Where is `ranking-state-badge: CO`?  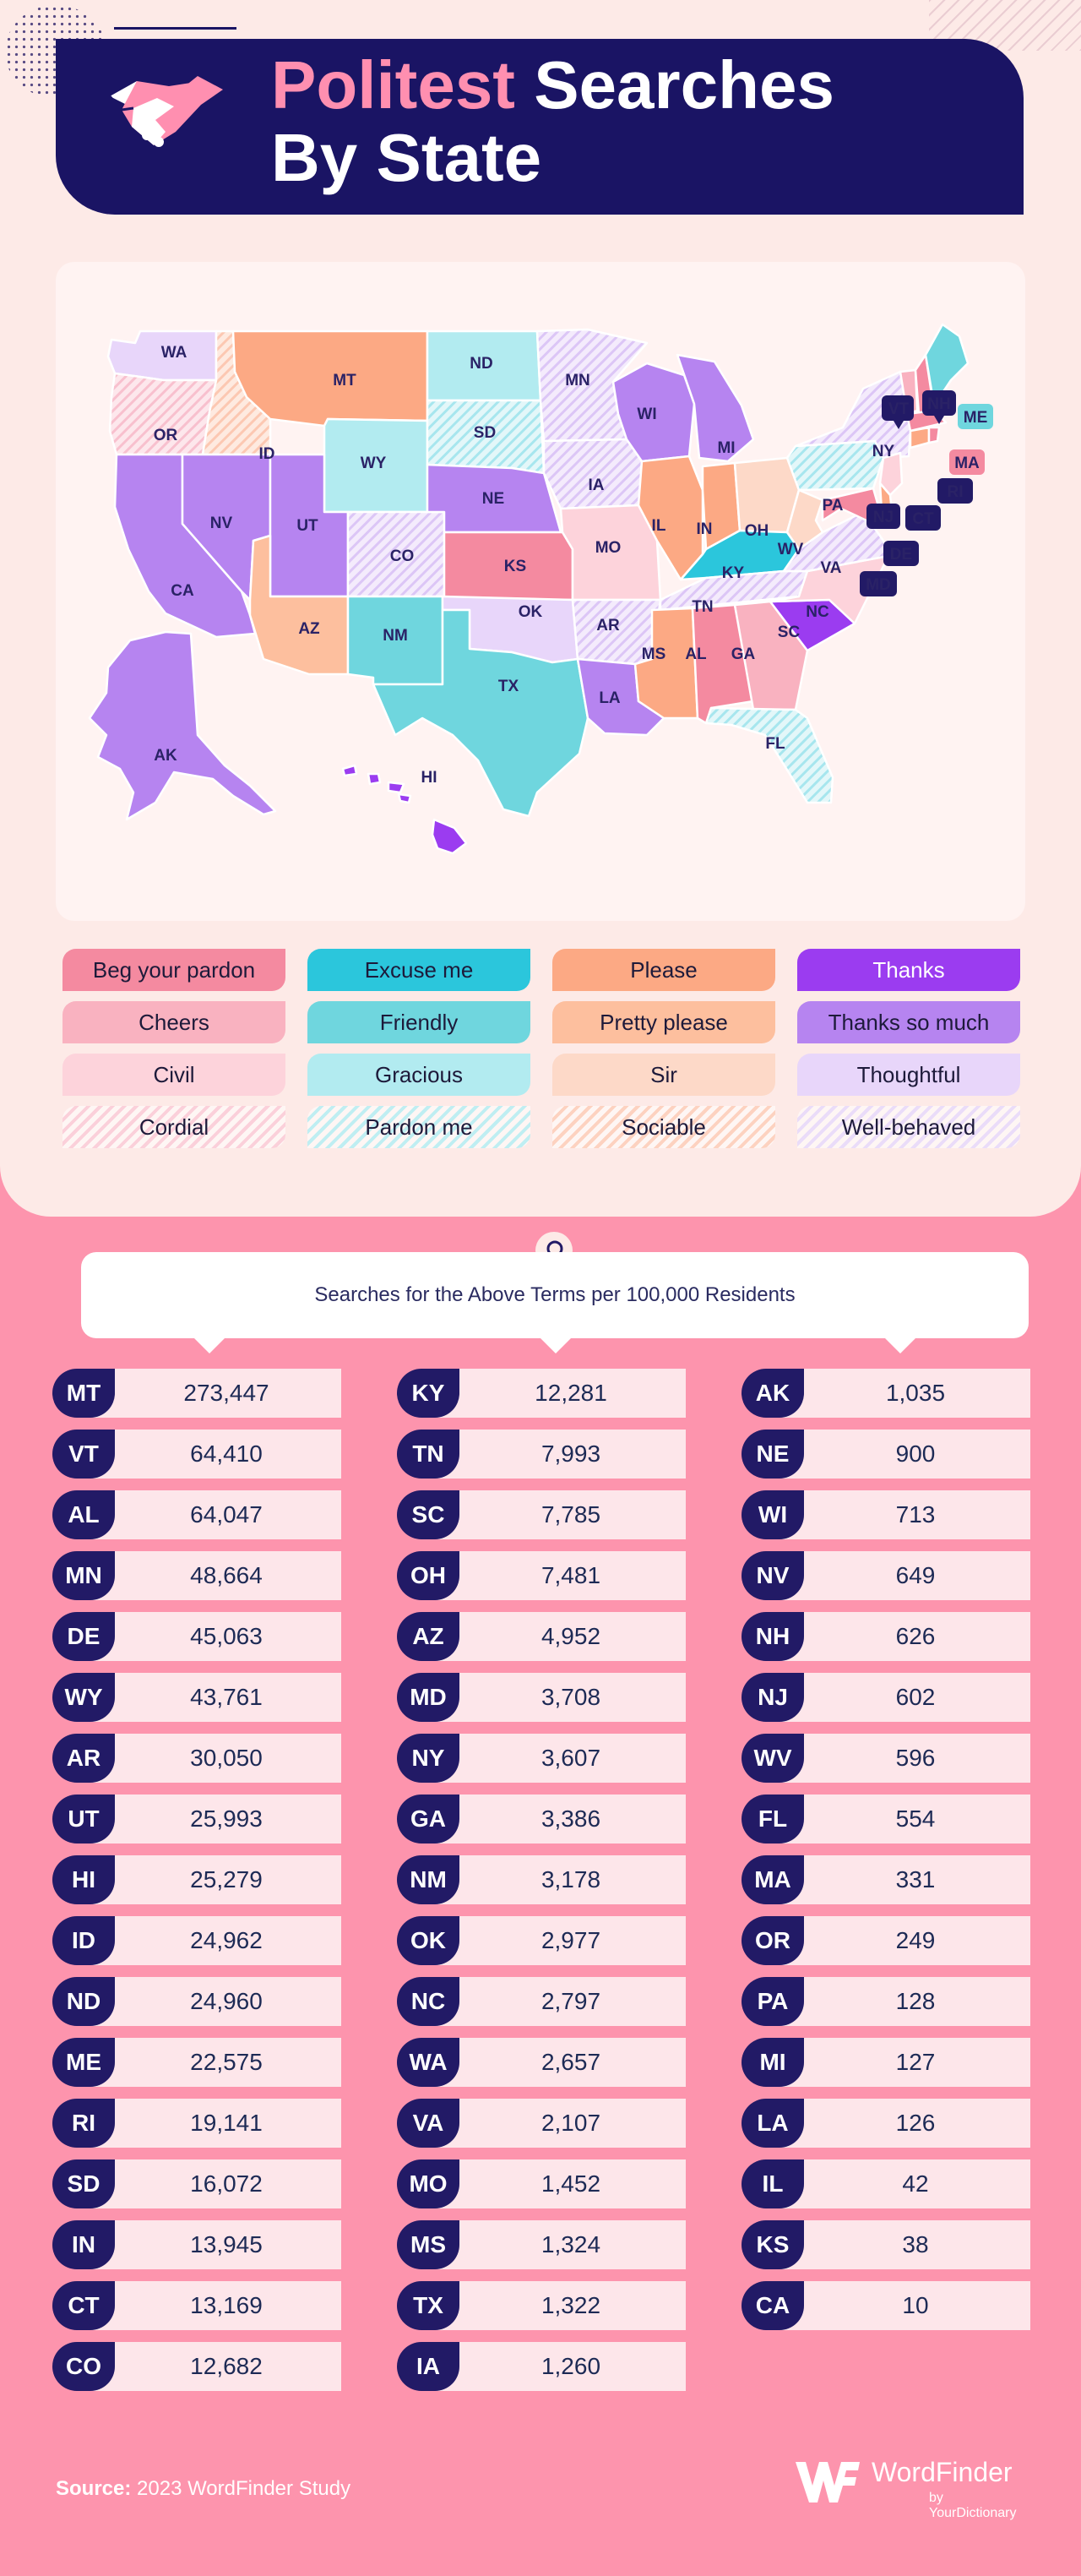
ranking-state-badge: CO is located at coordinates (83, 2366).